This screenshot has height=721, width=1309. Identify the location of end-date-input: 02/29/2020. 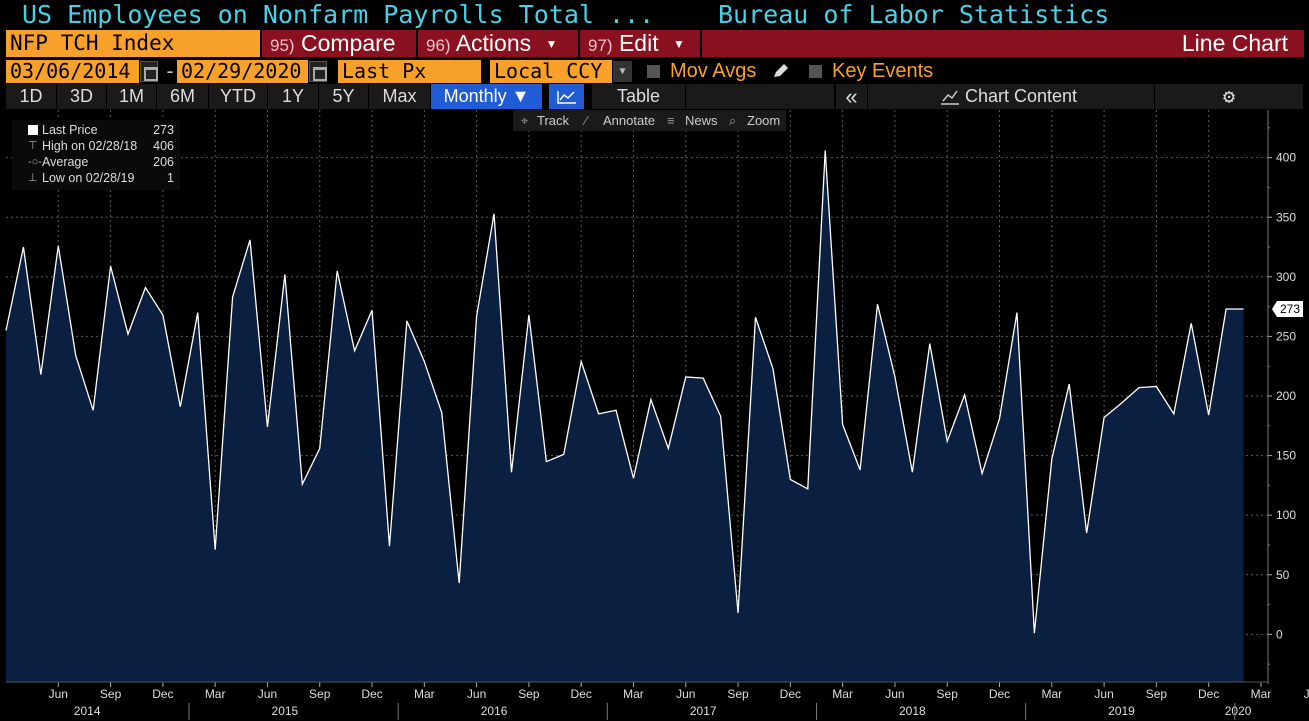
(242, 71).